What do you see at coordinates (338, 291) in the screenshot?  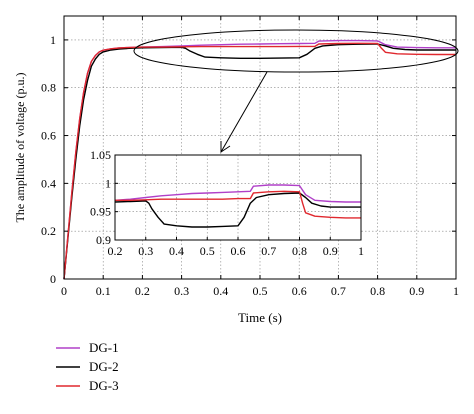 I see `main-x-tick-label: 0.7` at bounding box center [338, 291].